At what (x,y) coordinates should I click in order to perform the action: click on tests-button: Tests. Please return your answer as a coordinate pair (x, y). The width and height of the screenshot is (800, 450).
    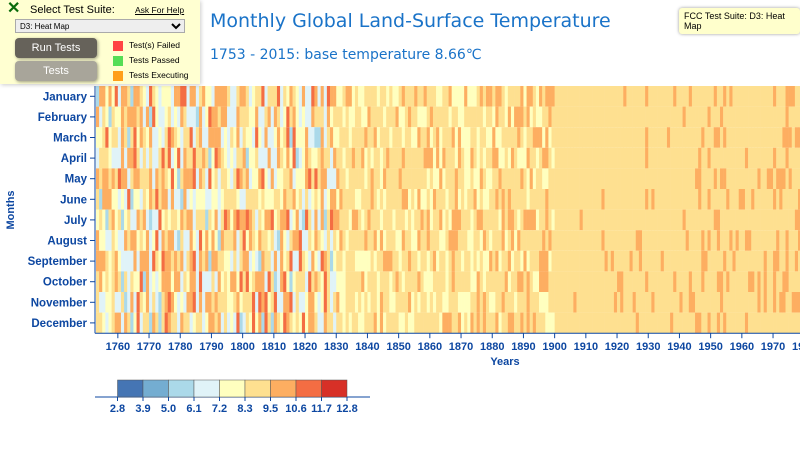
    Looking at the image, I should click on (56, 71).